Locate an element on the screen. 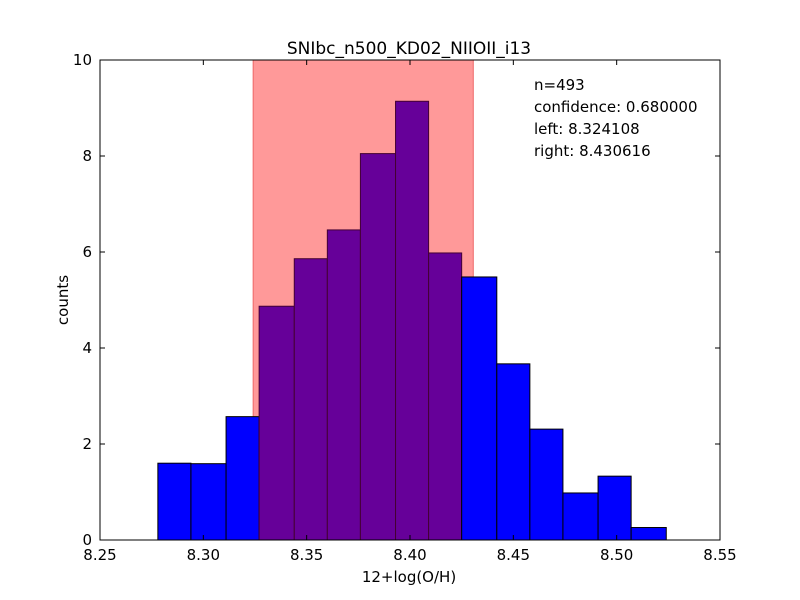 This screenshot has width=800, height=600. y-axis-label: counts is located at coordinates (63, 300).